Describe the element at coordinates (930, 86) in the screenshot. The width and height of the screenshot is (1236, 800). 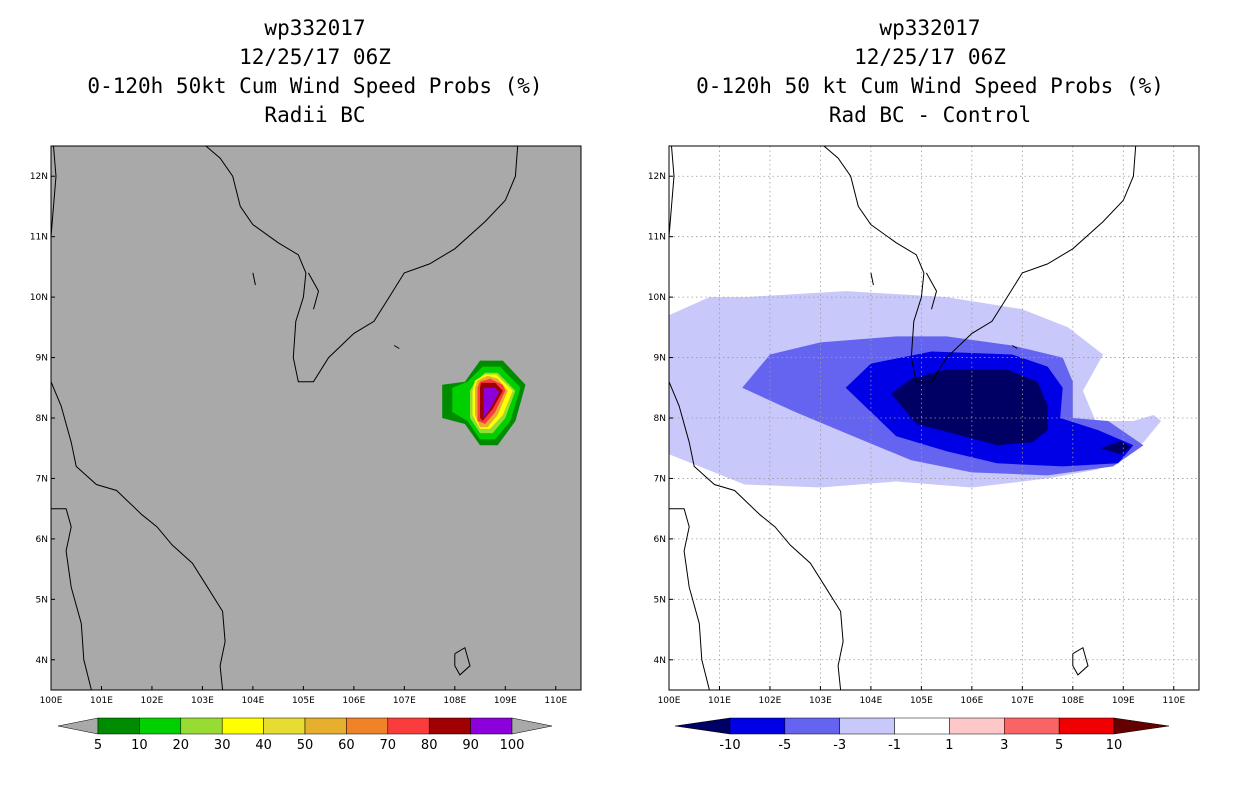
I see `right-title-line-3: 0-120h 50 kt Cum Wind Speed Probs (%)` at that location.